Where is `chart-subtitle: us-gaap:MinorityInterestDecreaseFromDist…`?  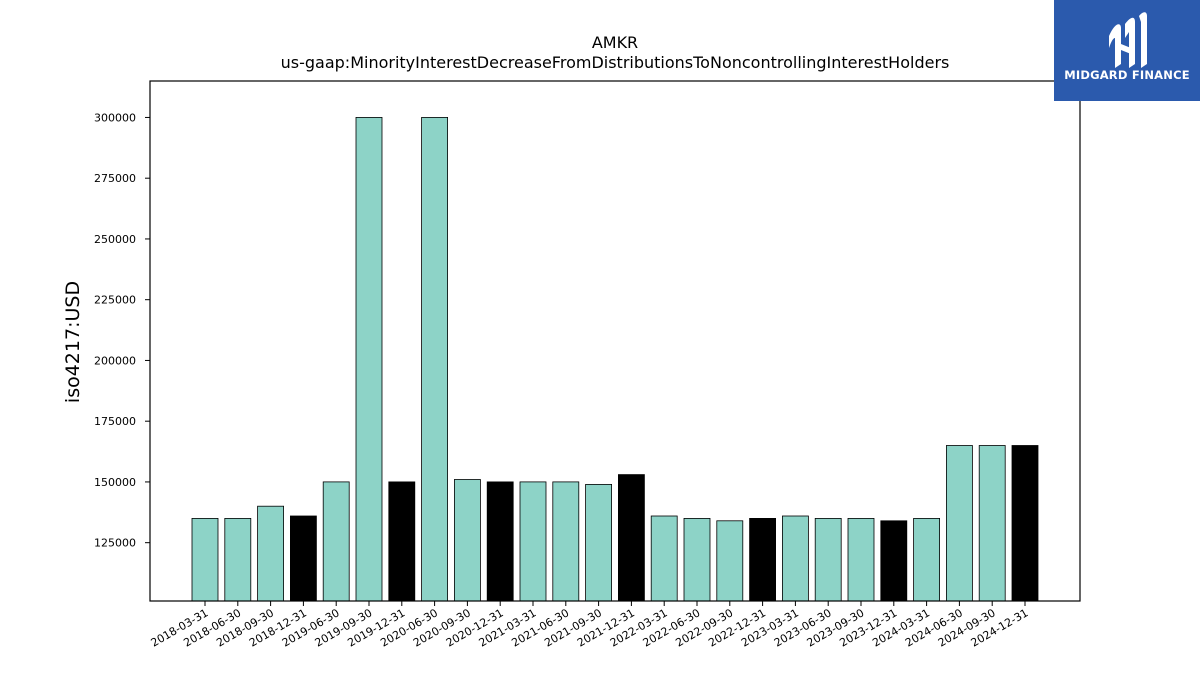 chart-subtitle: us-gaap:MinorityInterestDecreaseFromDist… is located at coordinates (615, 62).